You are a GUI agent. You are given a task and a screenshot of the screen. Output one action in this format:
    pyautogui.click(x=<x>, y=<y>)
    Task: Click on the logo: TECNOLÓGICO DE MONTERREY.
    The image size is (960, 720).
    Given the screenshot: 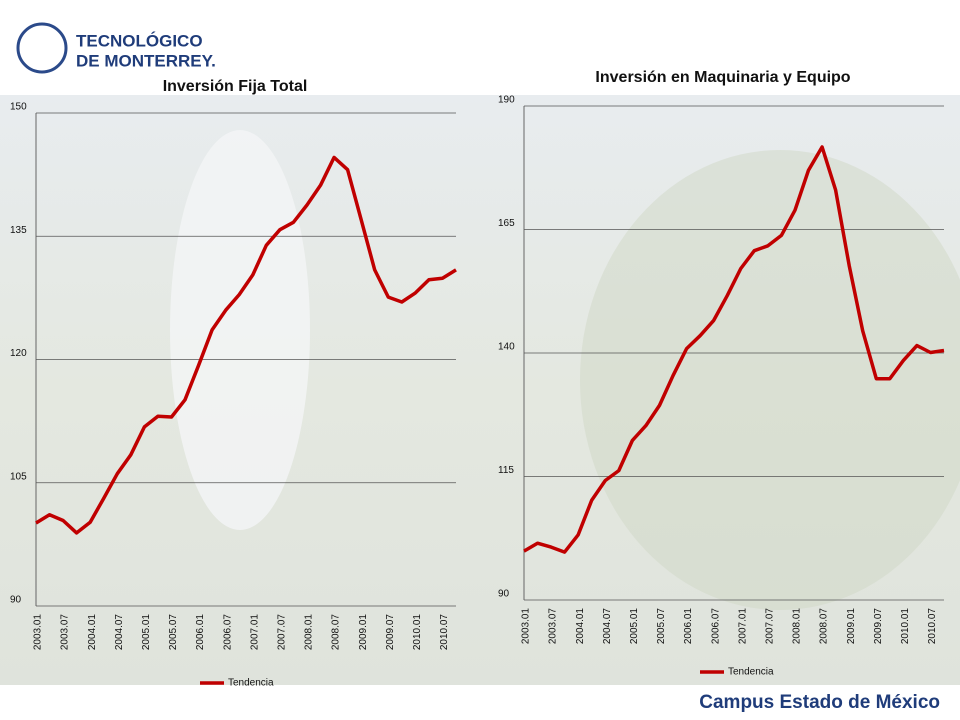 What is the action you would take?
    pyautogui.click(x=116, y=48)
    